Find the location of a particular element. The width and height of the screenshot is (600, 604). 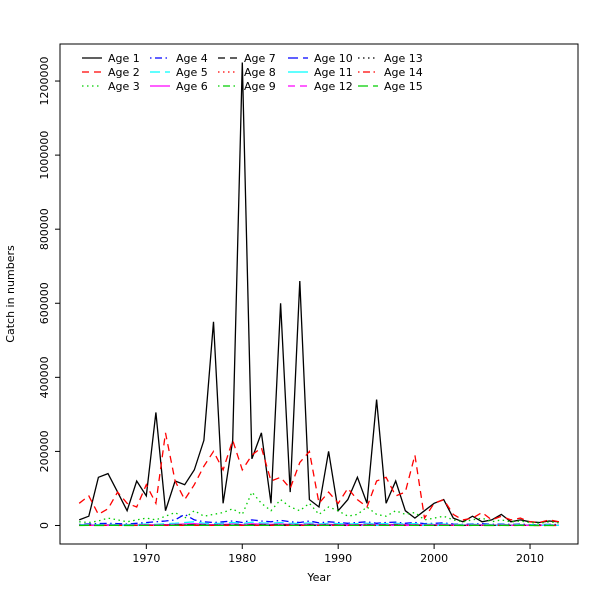

legend-item-age-14: Age 14 is located at coordinates (390, 72).